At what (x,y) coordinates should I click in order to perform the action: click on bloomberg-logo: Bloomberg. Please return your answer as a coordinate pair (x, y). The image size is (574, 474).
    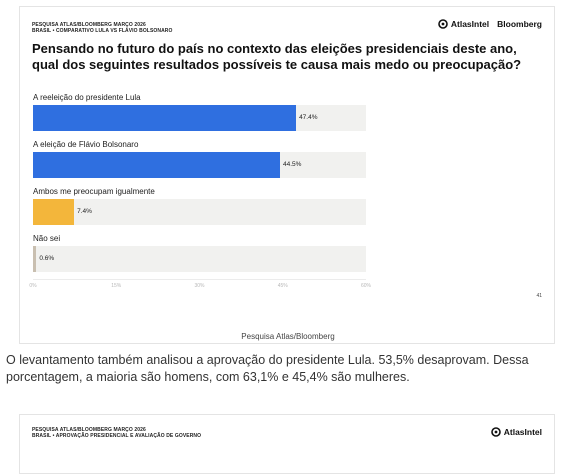
    Looking at the image, I should click on (519, 24).